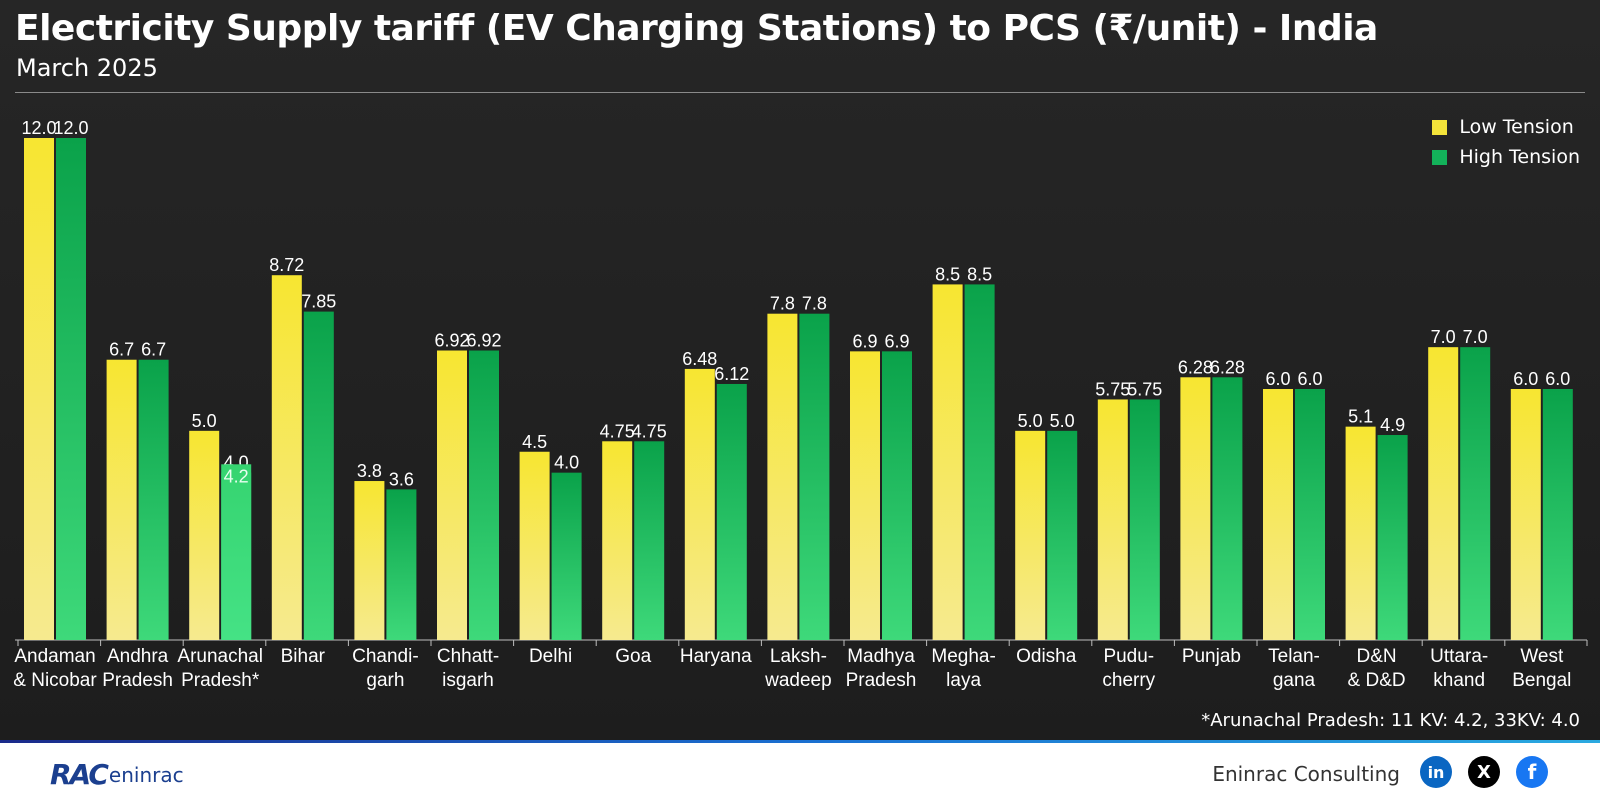 This screenshot has width=1600, height=800. I want to click on category-label-13: Pudu-cherry, so click(1128, 668).